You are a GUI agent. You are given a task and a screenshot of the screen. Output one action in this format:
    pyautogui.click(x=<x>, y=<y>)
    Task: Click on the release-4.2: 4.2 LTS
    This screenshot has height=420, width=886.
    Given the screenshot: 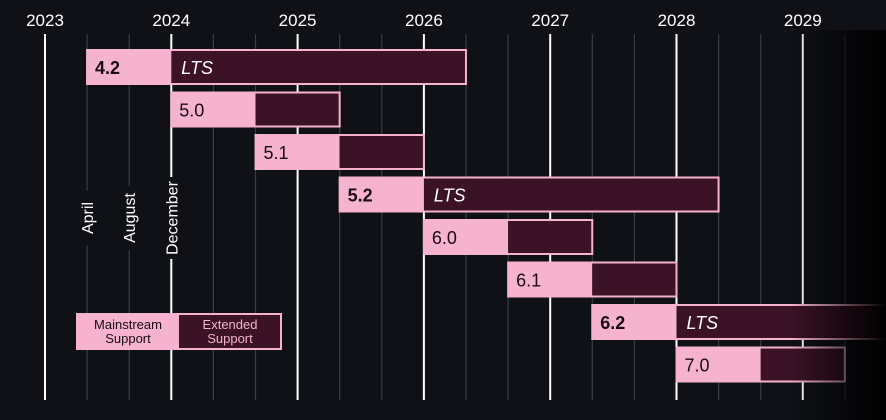 What is the action you would take?
    pyautogui.click(x=276, y=67)
    